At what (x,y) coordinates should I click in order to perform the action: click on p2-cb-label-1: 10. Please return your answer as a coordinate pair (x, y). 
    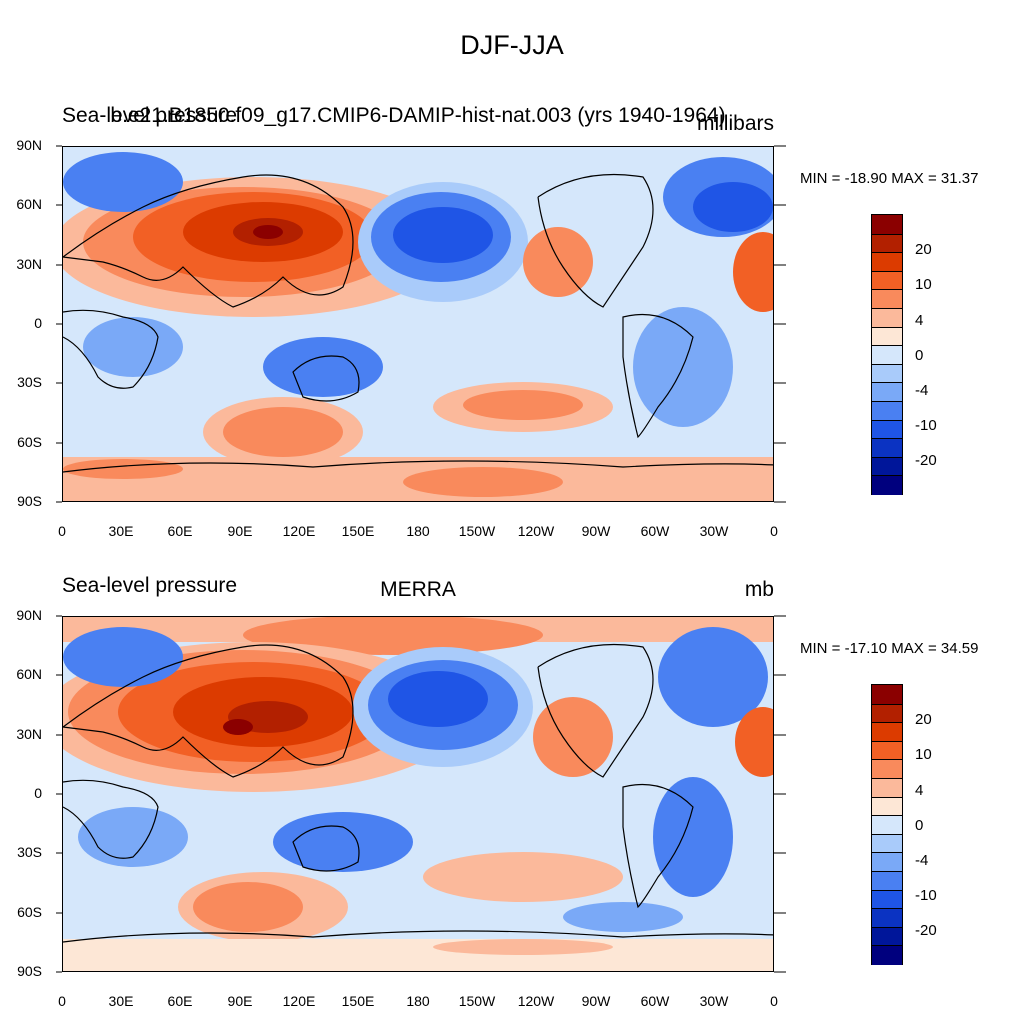
    Looking at the image, I should click on (923, 754).